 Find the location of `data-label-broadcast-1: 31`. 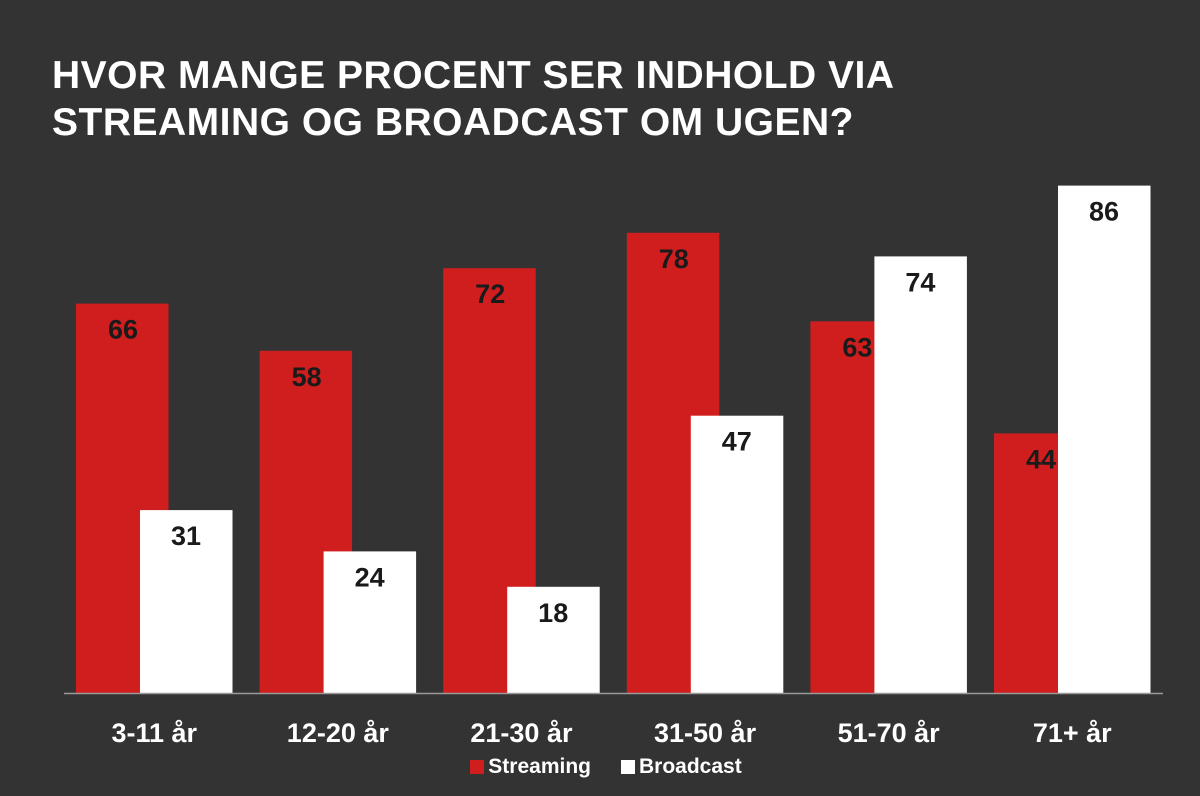

data-label-broadcast-1: 31 is located at coordinates (186, 536).